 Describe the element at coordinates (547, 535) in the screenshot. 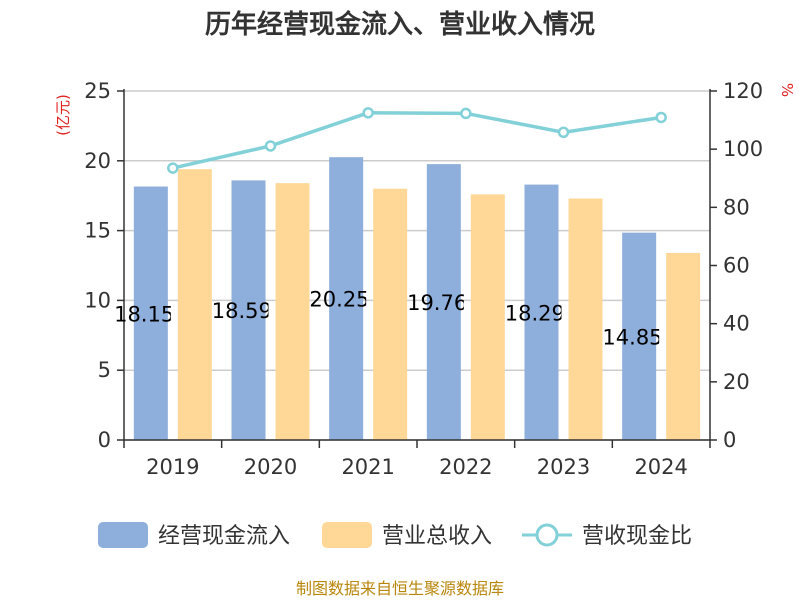

I see `legend-marker-ratio` at that location.